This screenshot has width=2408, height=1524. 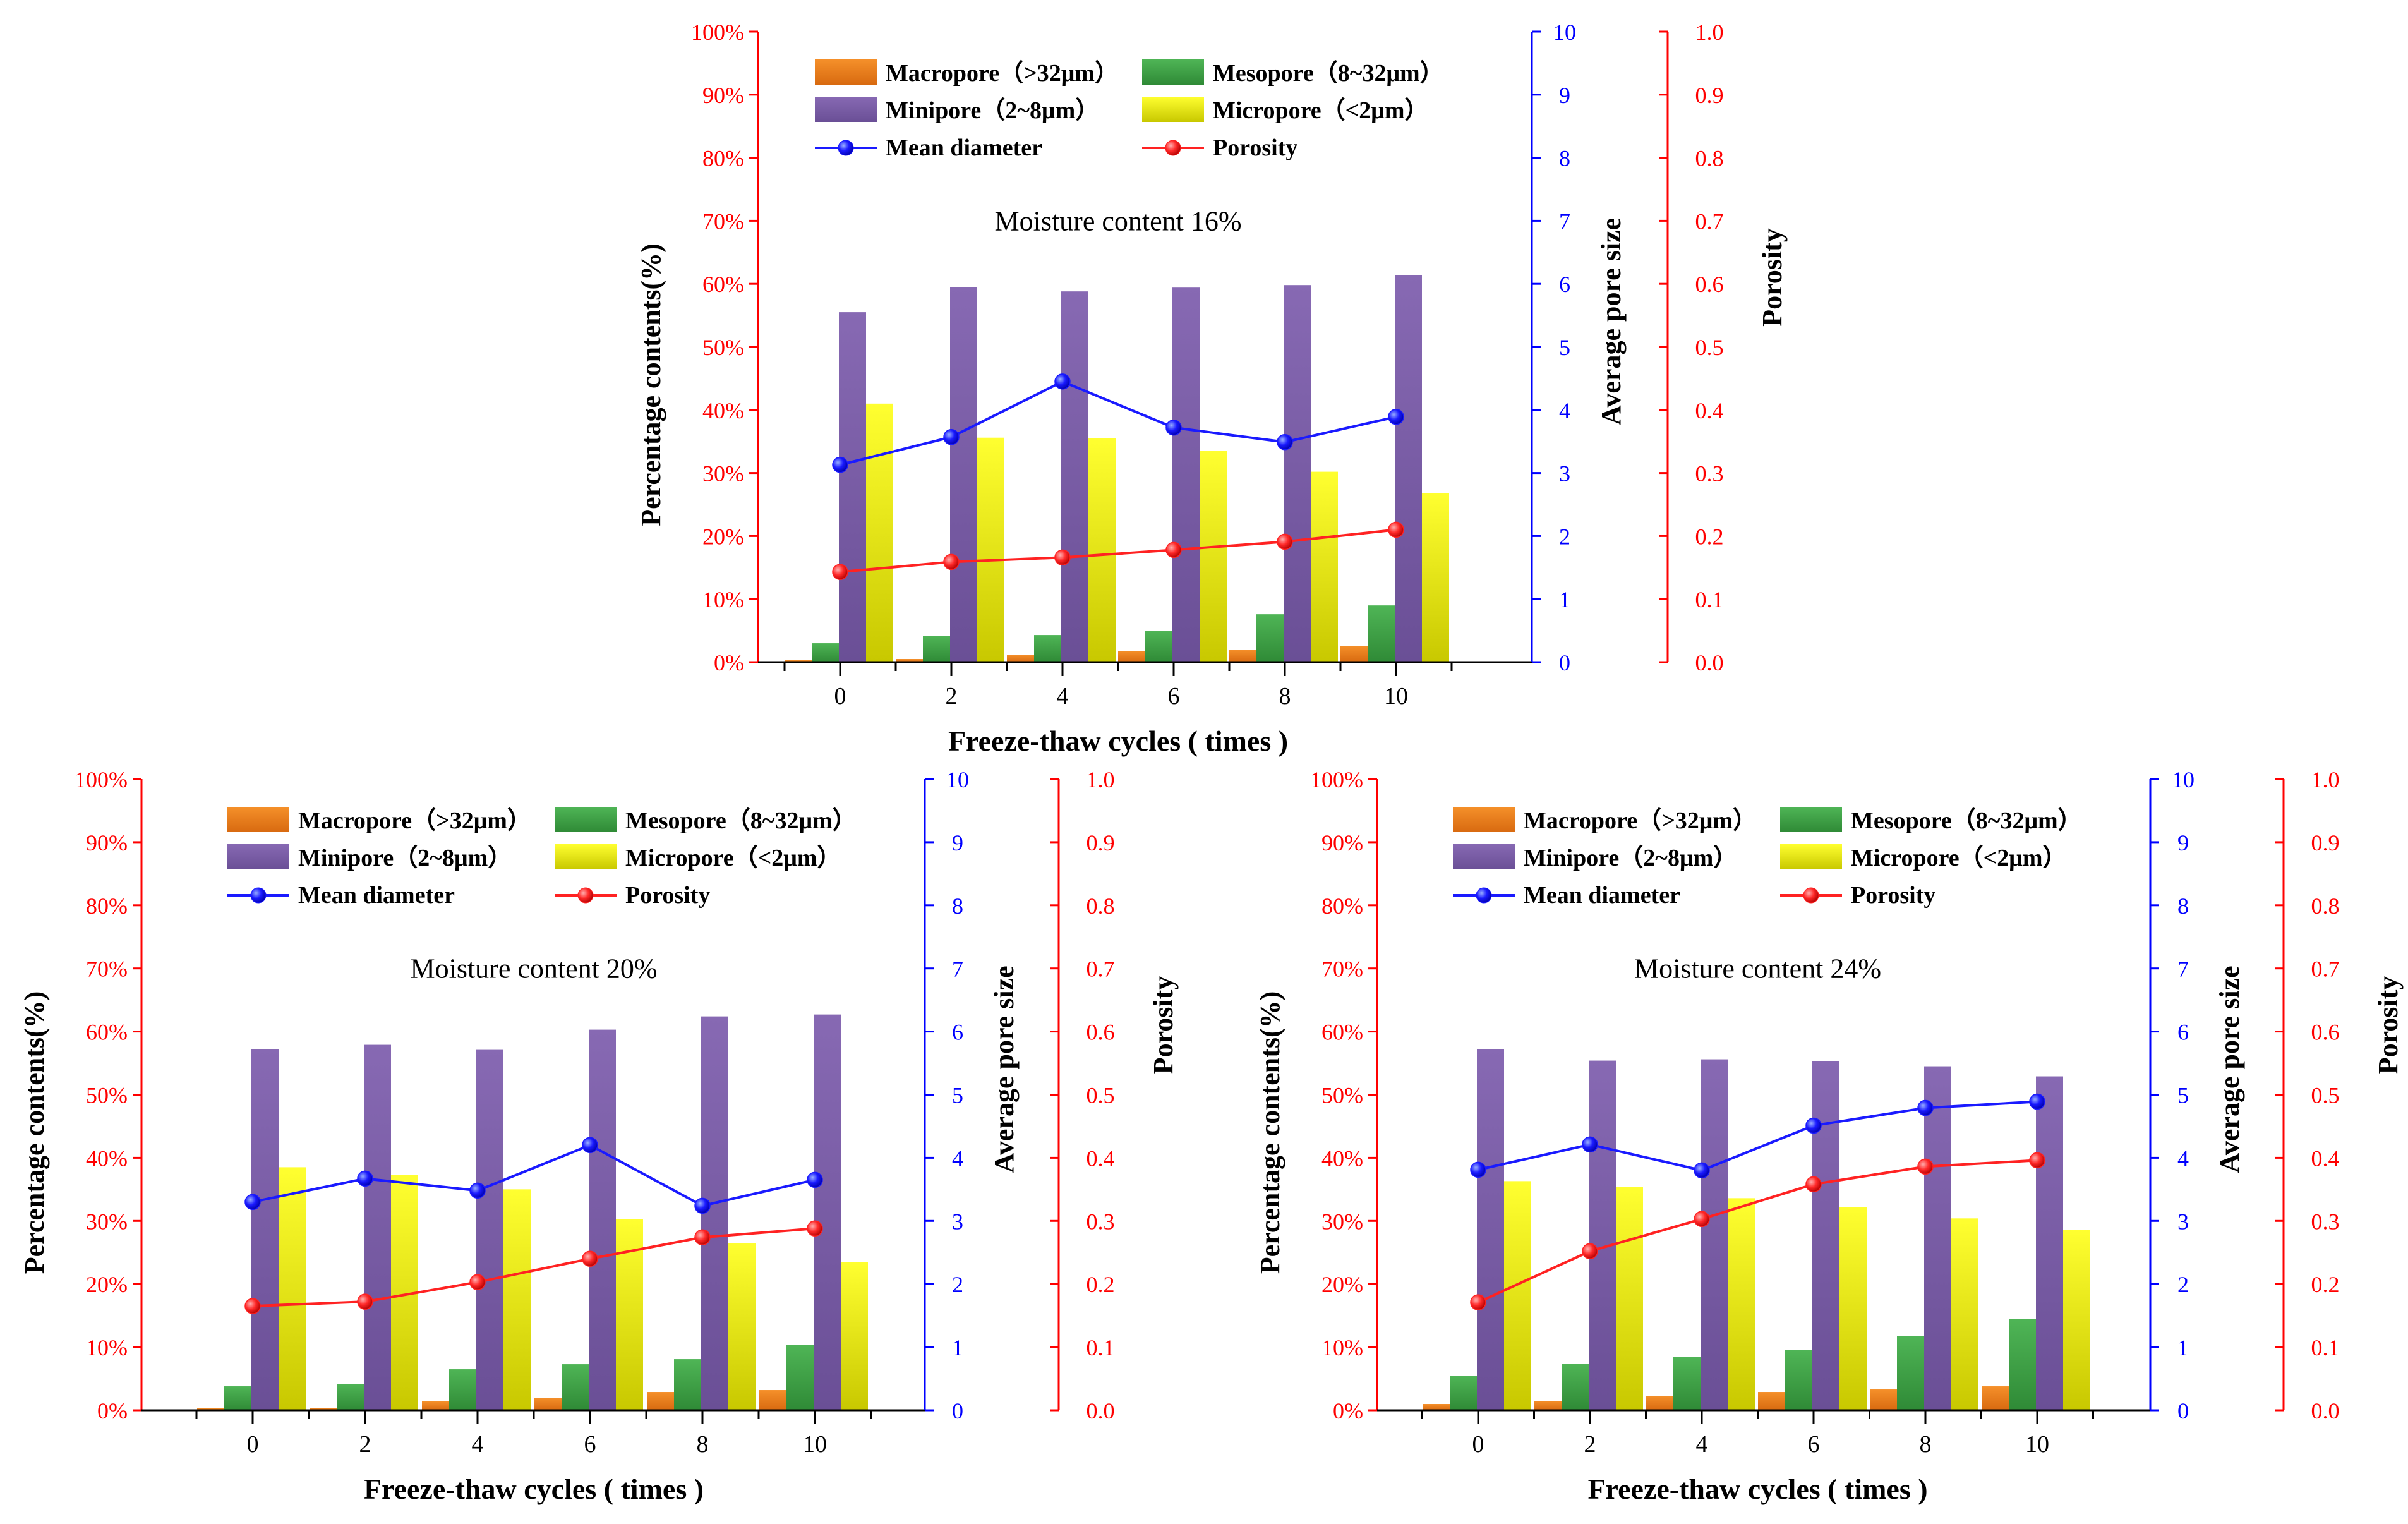 I want to click on legend-marker-mean-diameter, so click(x=846, y=148).